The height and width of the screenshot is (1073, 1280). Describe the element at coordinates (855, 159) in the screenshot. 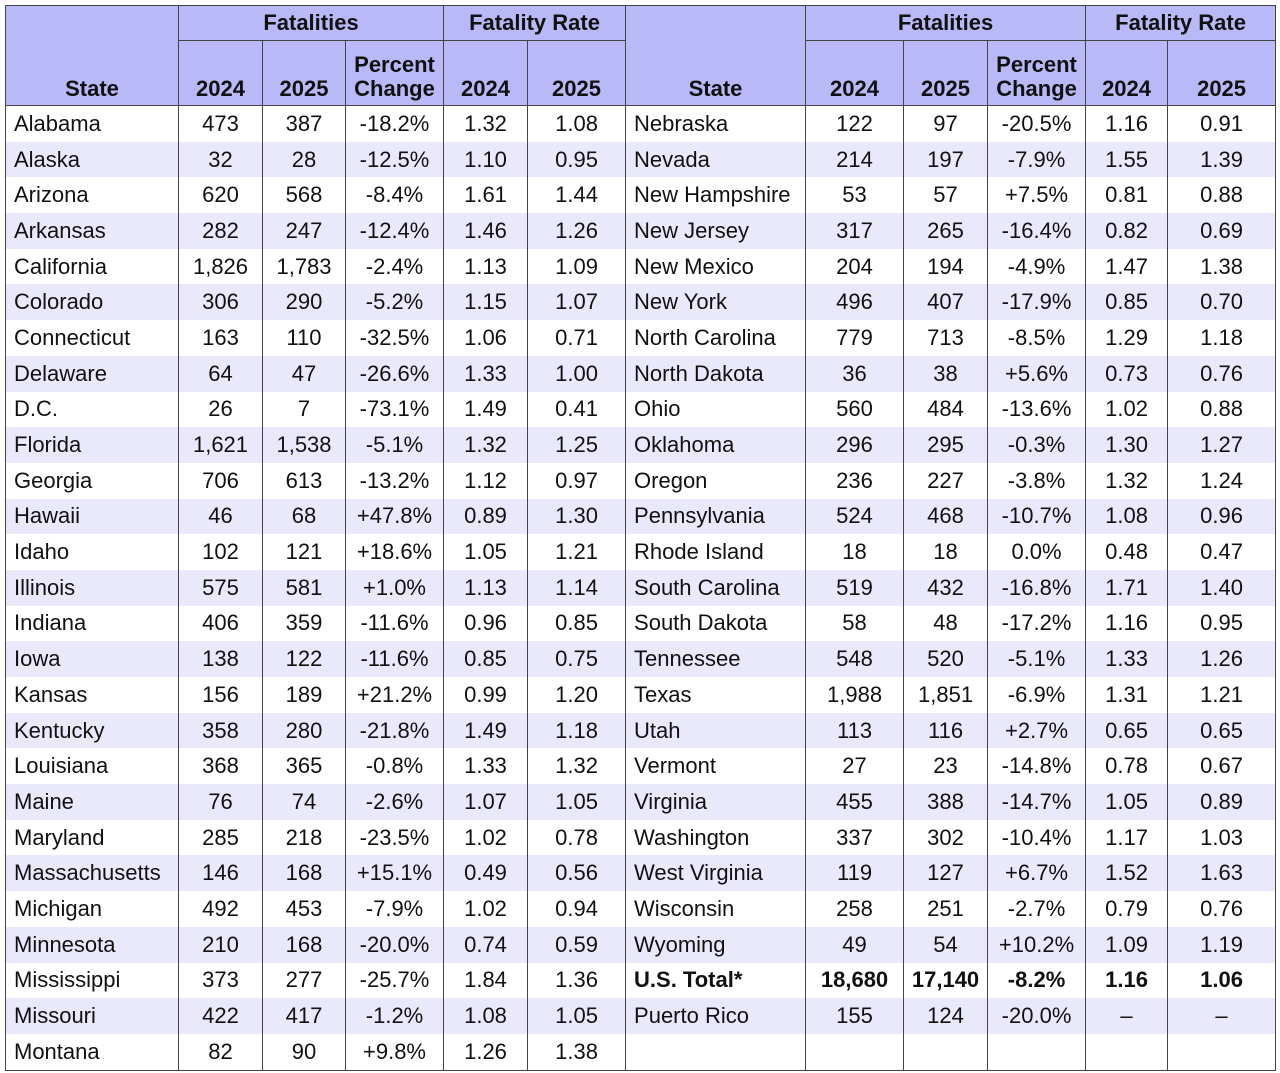

I see `fatalities-2024: 214` at that location.